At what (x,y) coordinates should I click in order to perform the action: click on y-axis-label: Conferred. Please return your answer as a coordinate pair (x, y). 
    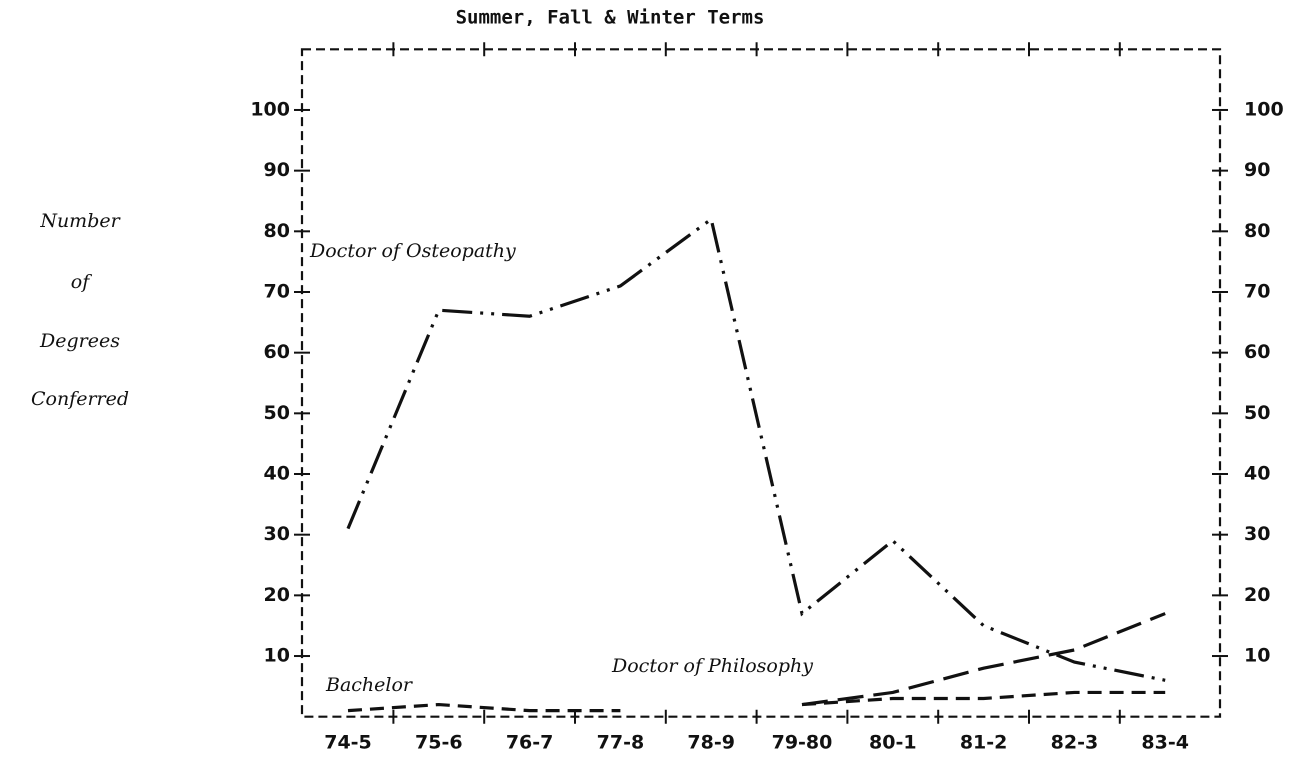
    Looking at the image, I should click on (80, 399).